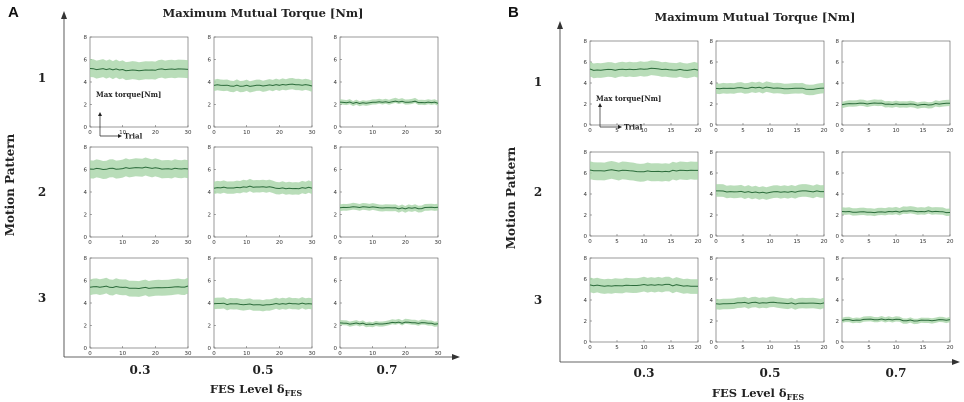  Describe the element at coordinates (256, 390) in the screenshot. I see `panel-a-xlabel: FES Level δFES` at that location.